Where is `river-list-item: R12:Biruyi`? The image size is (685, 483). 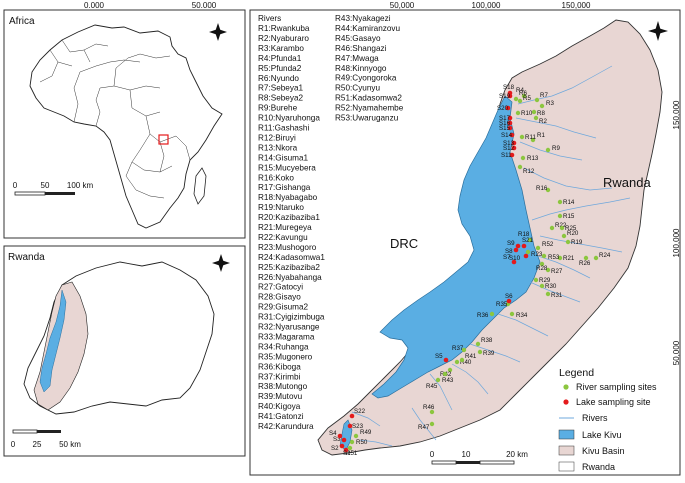
river-list-item: R12:Biruyi is located at coordinates (277, 137).